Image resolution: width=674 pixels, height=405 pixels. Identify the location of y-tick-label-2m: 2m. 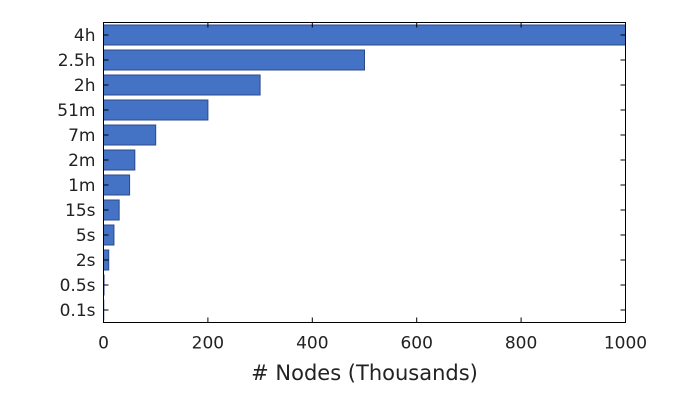
(81, 161).